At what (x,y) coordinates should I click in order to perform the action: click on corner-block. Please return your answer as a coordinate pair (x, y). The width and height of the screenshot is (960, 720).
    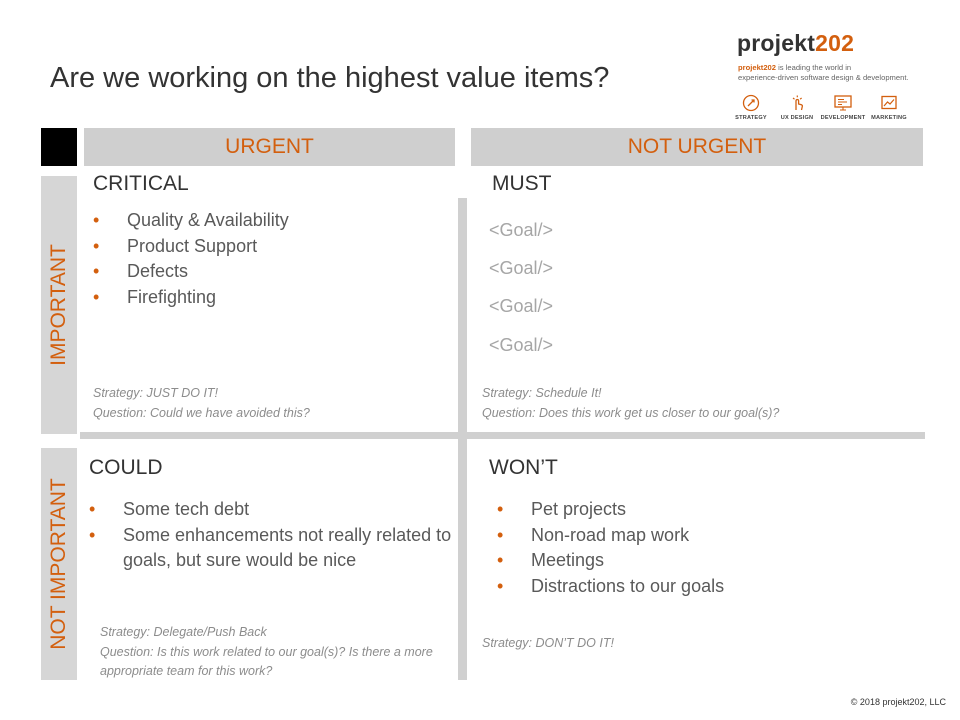
    Looking at the image, I should click on (59, 147).